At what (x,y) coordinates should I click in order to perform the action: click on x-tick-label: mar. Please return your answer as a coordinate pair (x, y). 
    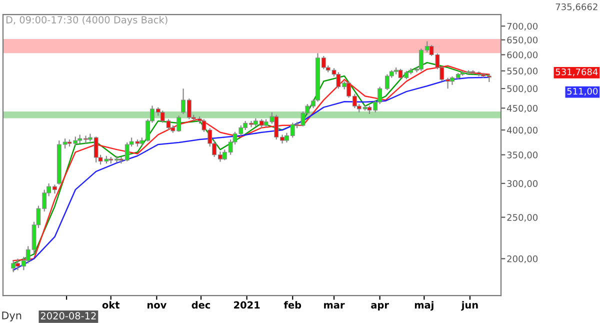
    Looking at the image, I should click on (334, 306).